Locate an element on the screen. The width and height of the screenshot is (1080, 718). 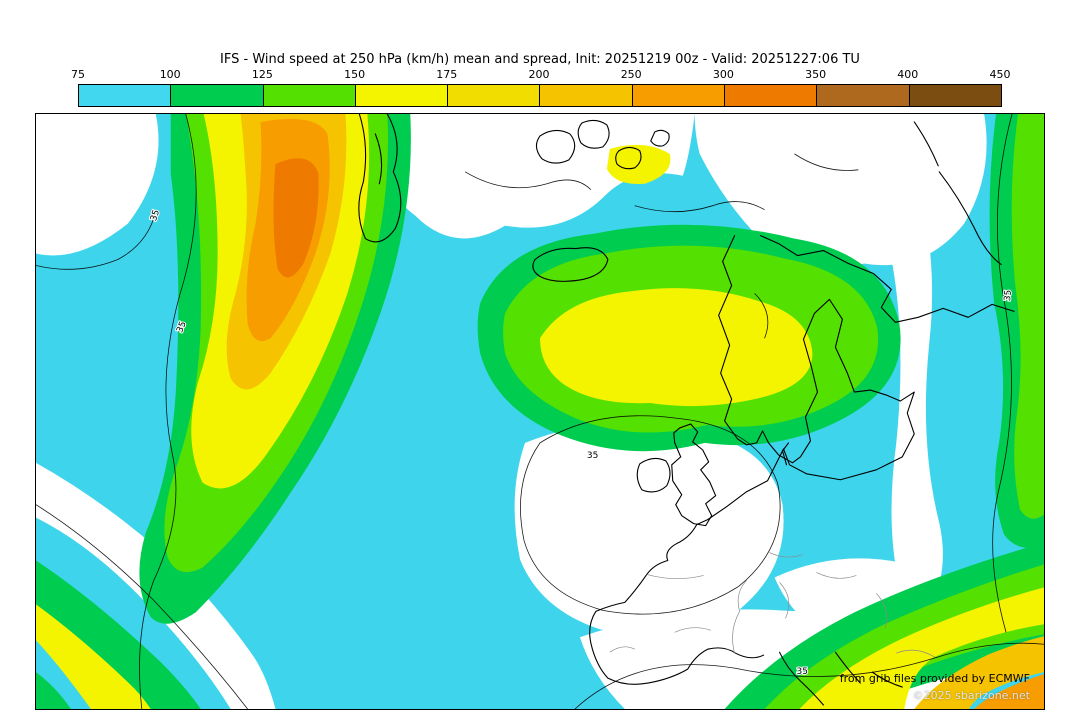
colorbar-tick: 250 is located at coordinates (631, 74).